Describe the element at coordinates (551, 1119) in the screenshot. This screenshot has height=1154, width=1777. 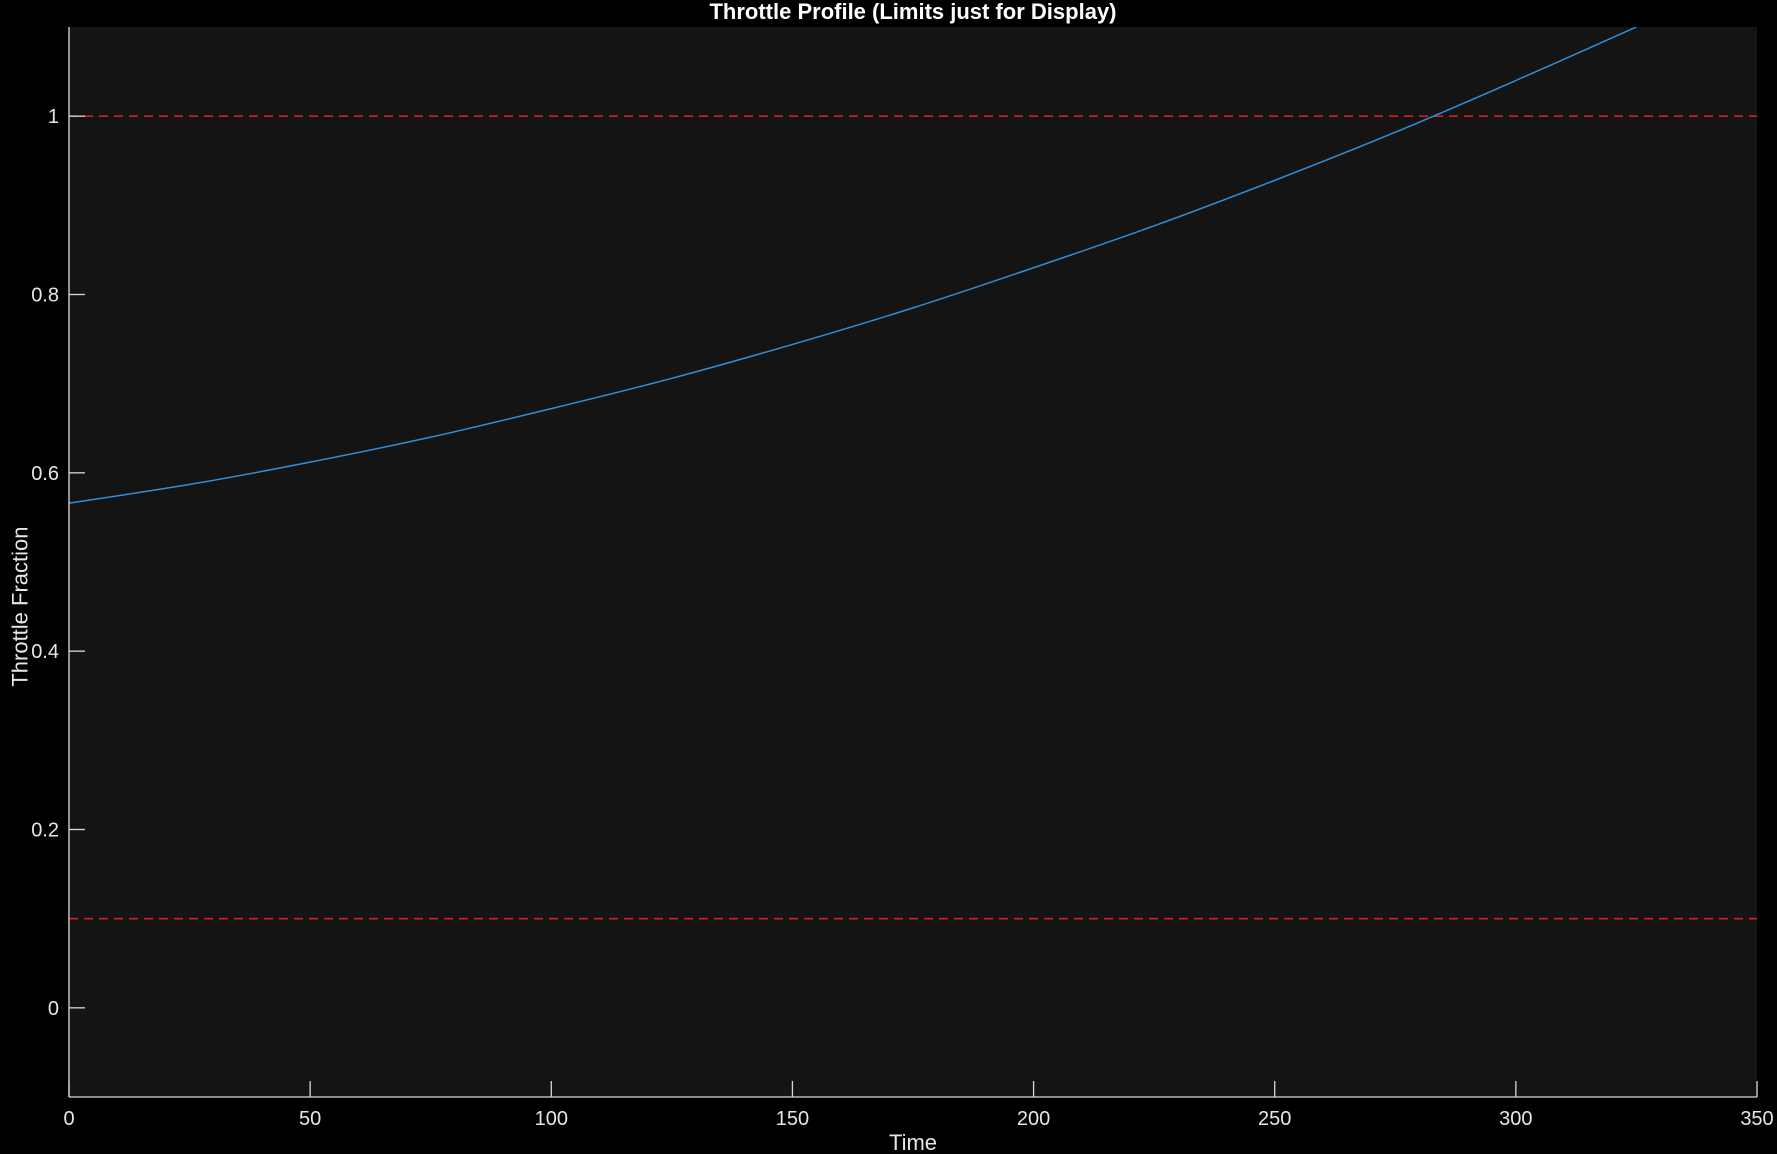
I see `x-tick-label: 100` at that location.